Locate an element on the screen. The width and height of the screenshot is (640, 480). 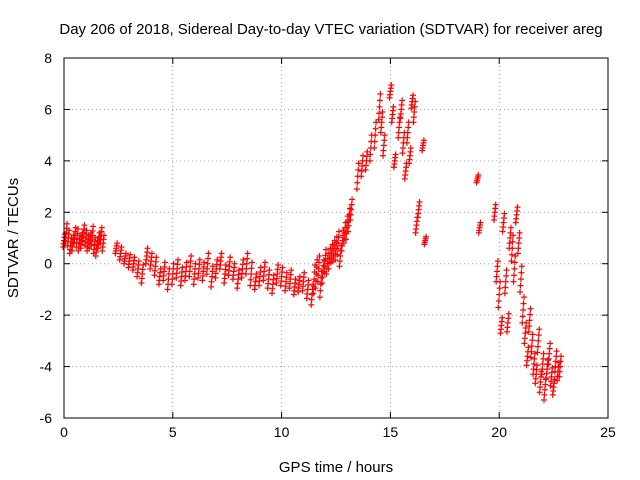
x-axis-label: GPS time / hours is located at coordinates (336, 467).